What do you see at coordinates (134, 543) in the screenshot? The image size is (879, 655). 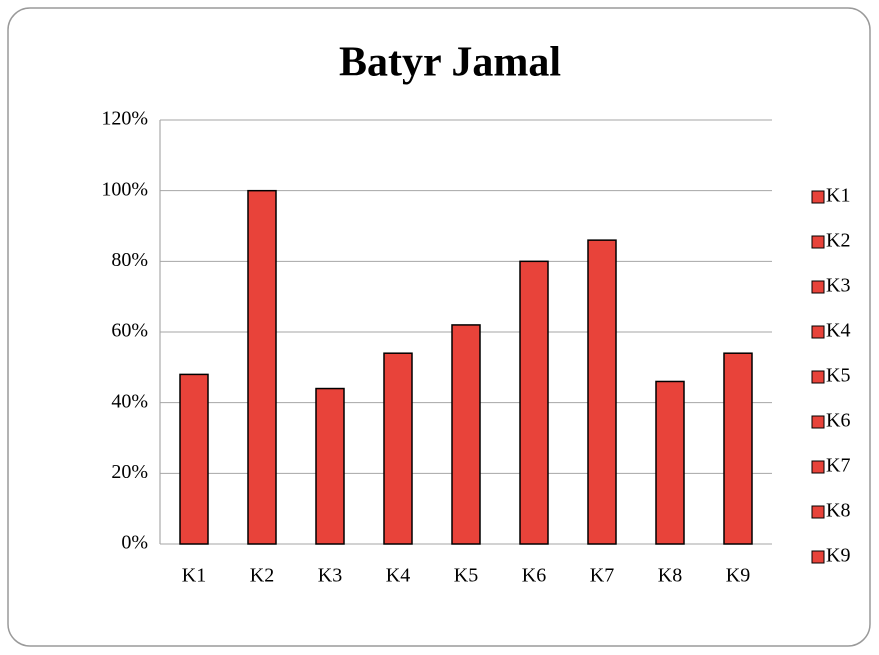 I see `y-tick-label: 0%` at bounding box center [134, 543].